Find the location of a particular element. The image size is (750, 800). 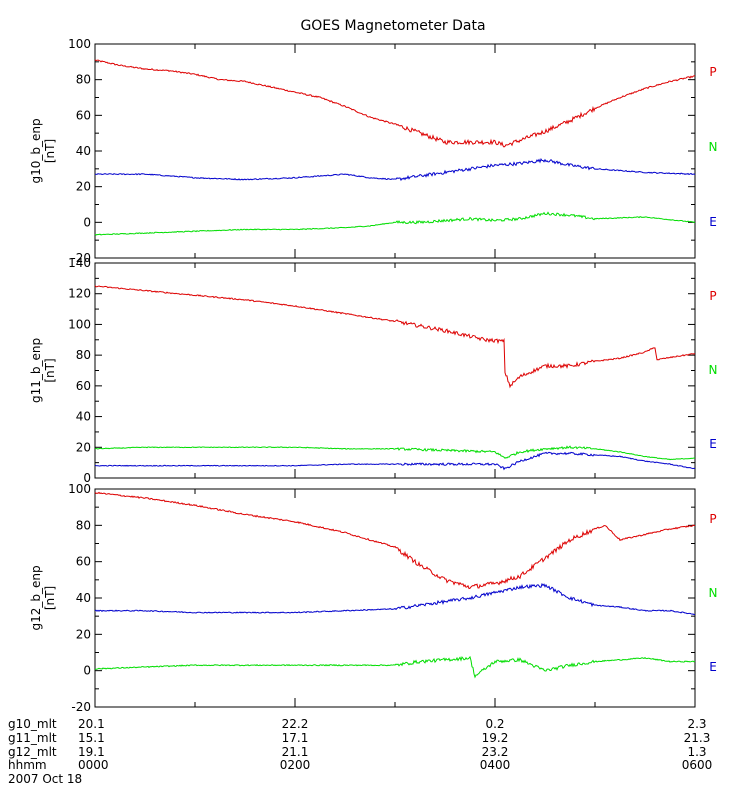

x-row-label: g10_mlt is located at coordinates (32, 724).